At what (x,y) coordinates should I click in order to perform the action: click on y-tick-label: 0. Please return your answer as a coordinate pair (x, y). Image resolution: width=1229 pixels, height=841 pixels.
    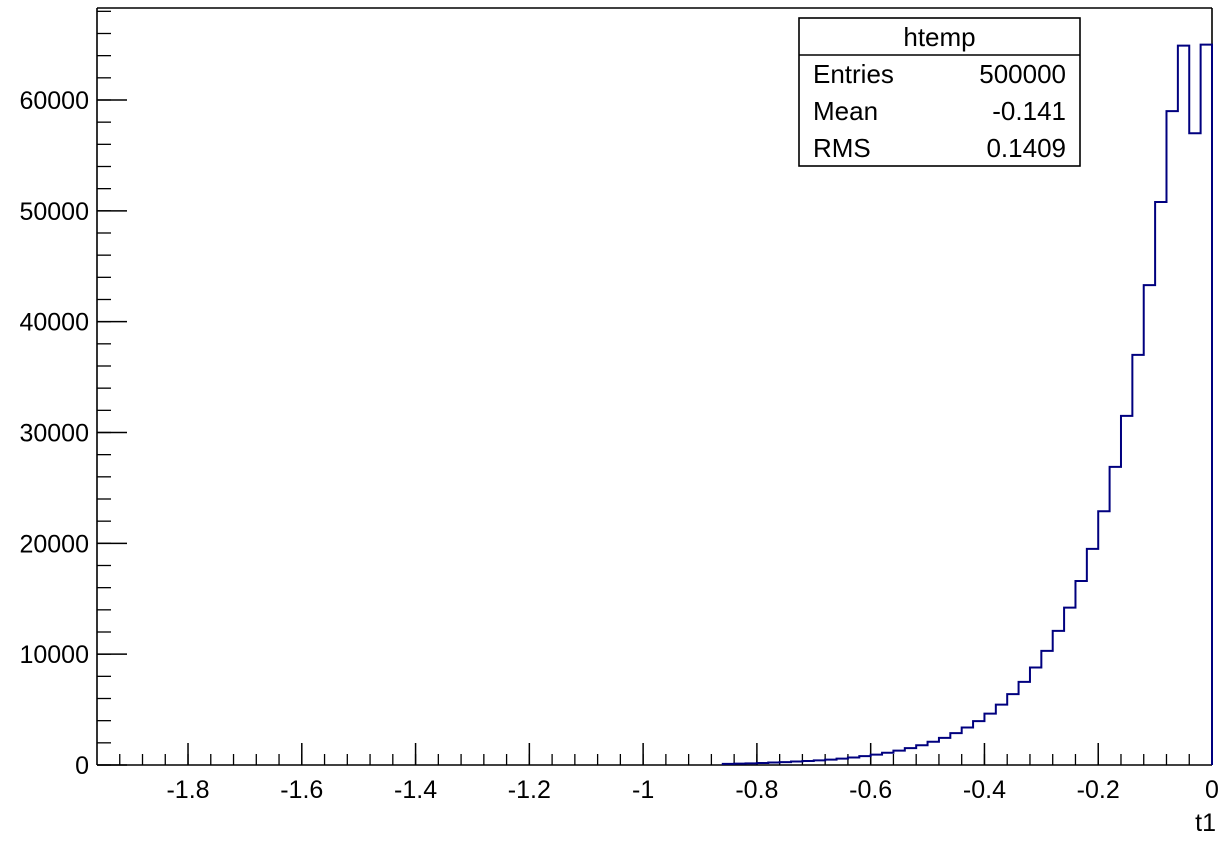
    Looking at the image, I should click on (82, 766).